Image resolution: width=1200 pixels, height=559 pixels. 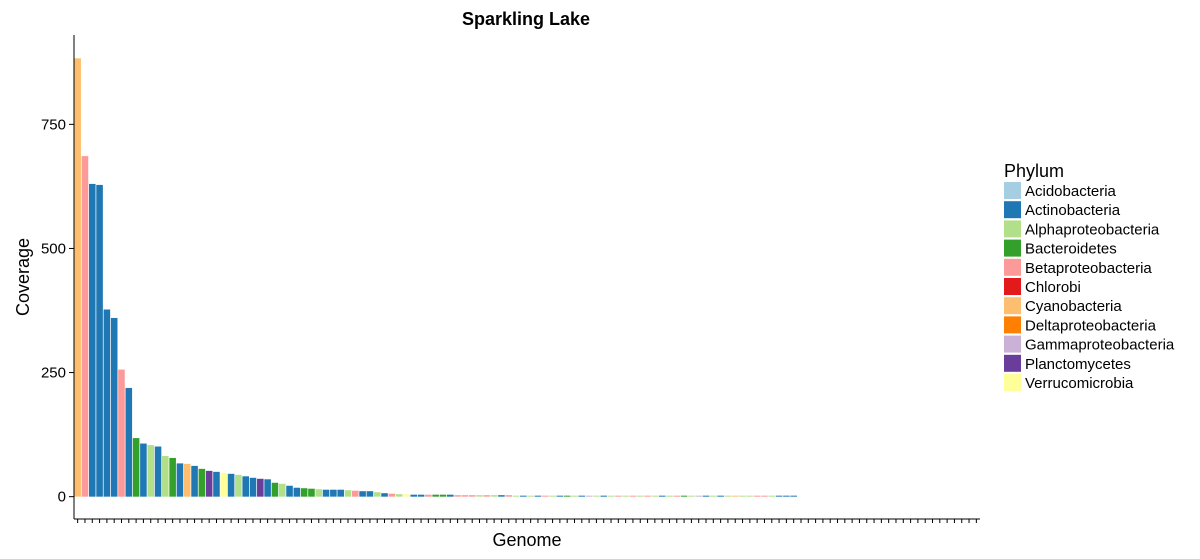 What do you see at coordinates (526, 19) in the screenshot?
I see `chart-title: Sparkling Lake` at bounding box center [526, 19].